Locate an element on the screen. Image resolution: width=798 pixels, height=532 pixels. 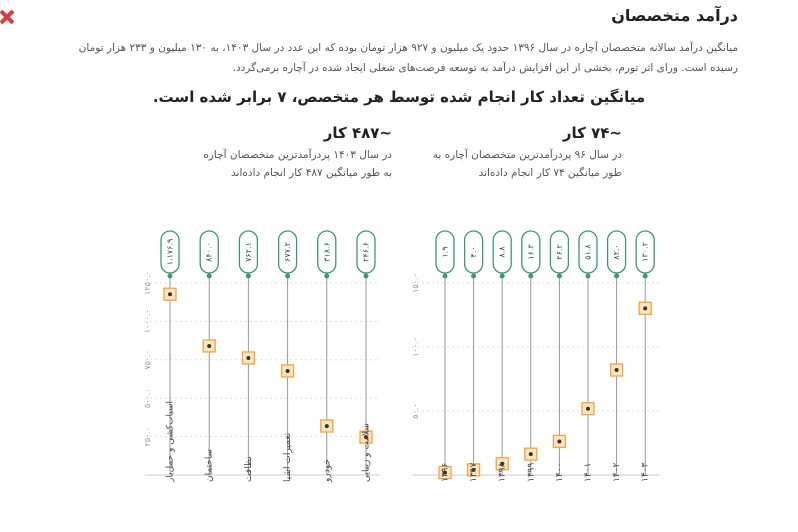
value-label: ۲۶.۲ is located at coordinates (559, 251).